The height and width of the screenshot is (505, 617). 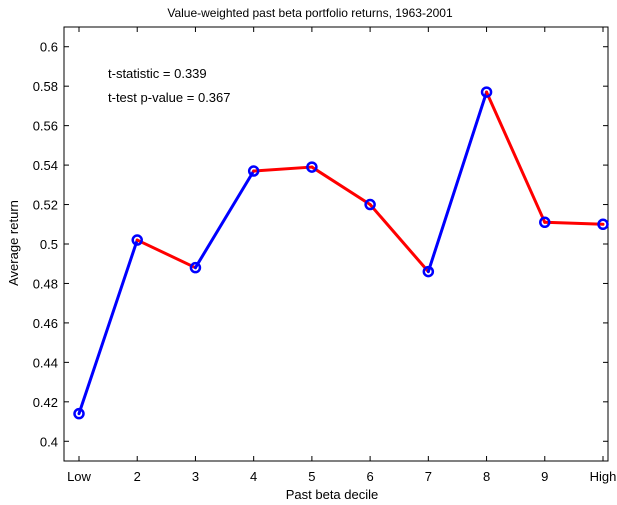 I want to click on y-tick-label: 0.58, so click(x=45, y=86).